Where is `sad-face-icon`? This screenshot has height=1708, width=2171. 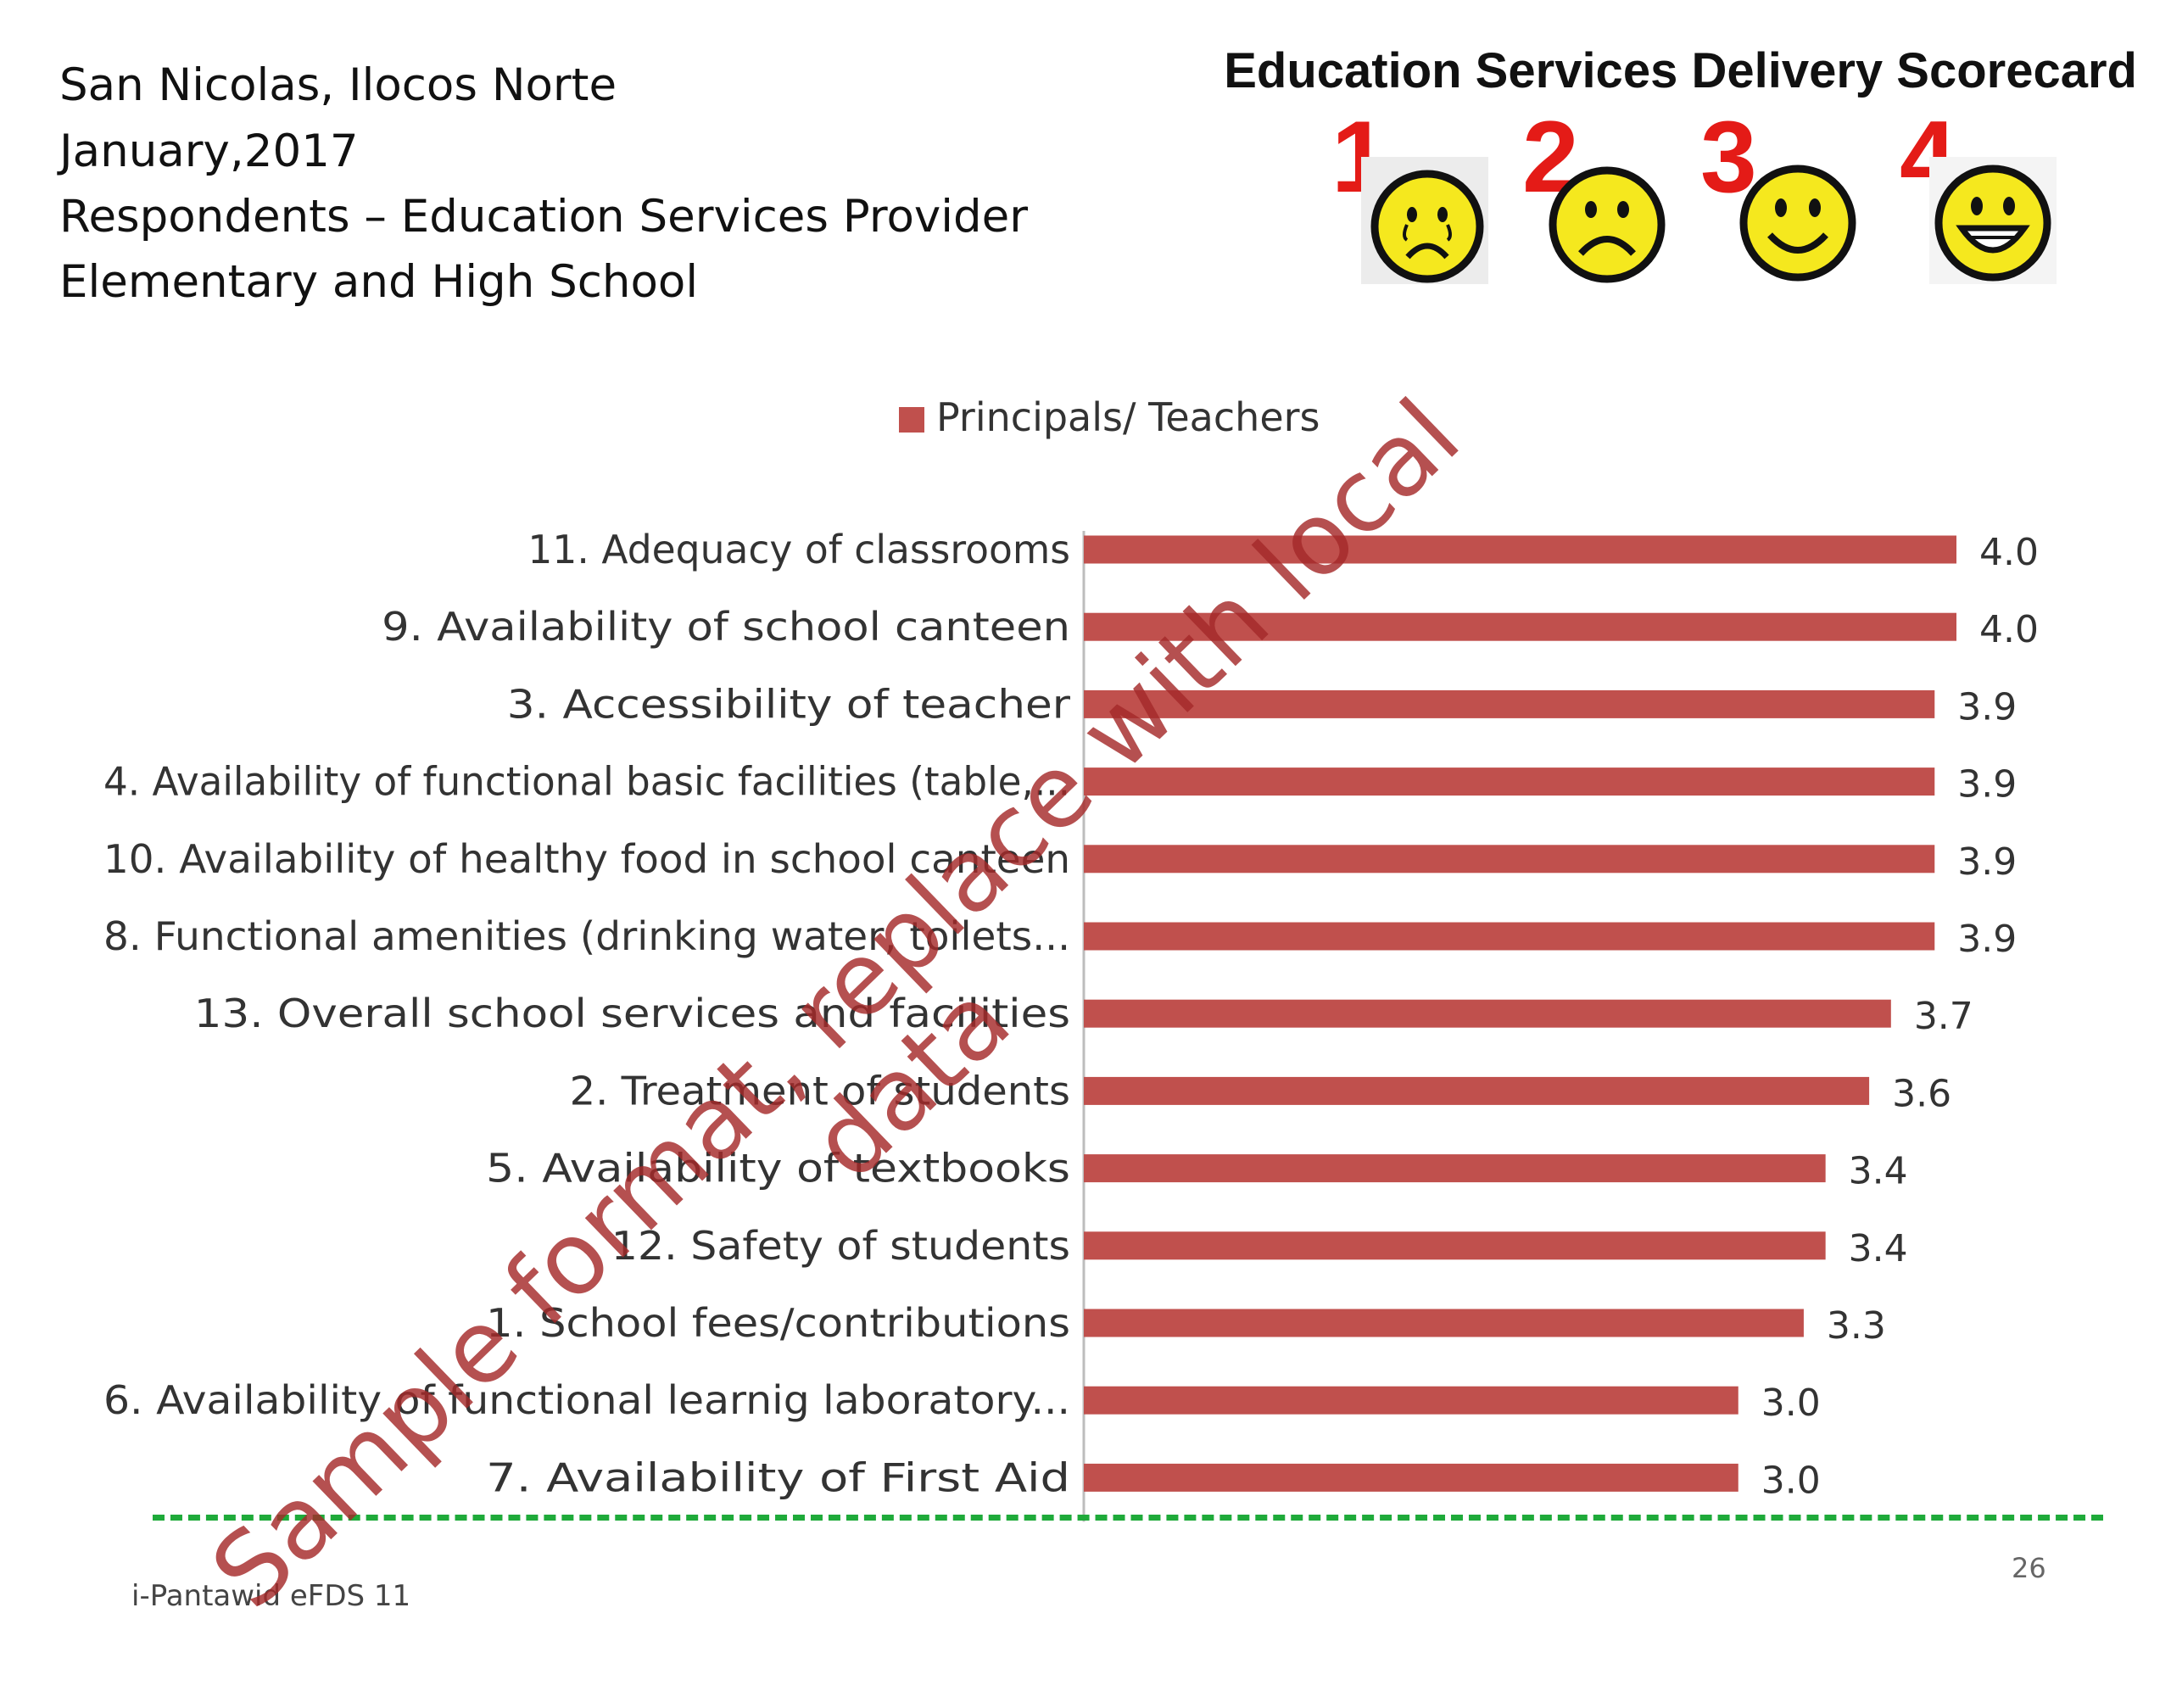 sad-face-icon is located at coordinates (1607, 225).